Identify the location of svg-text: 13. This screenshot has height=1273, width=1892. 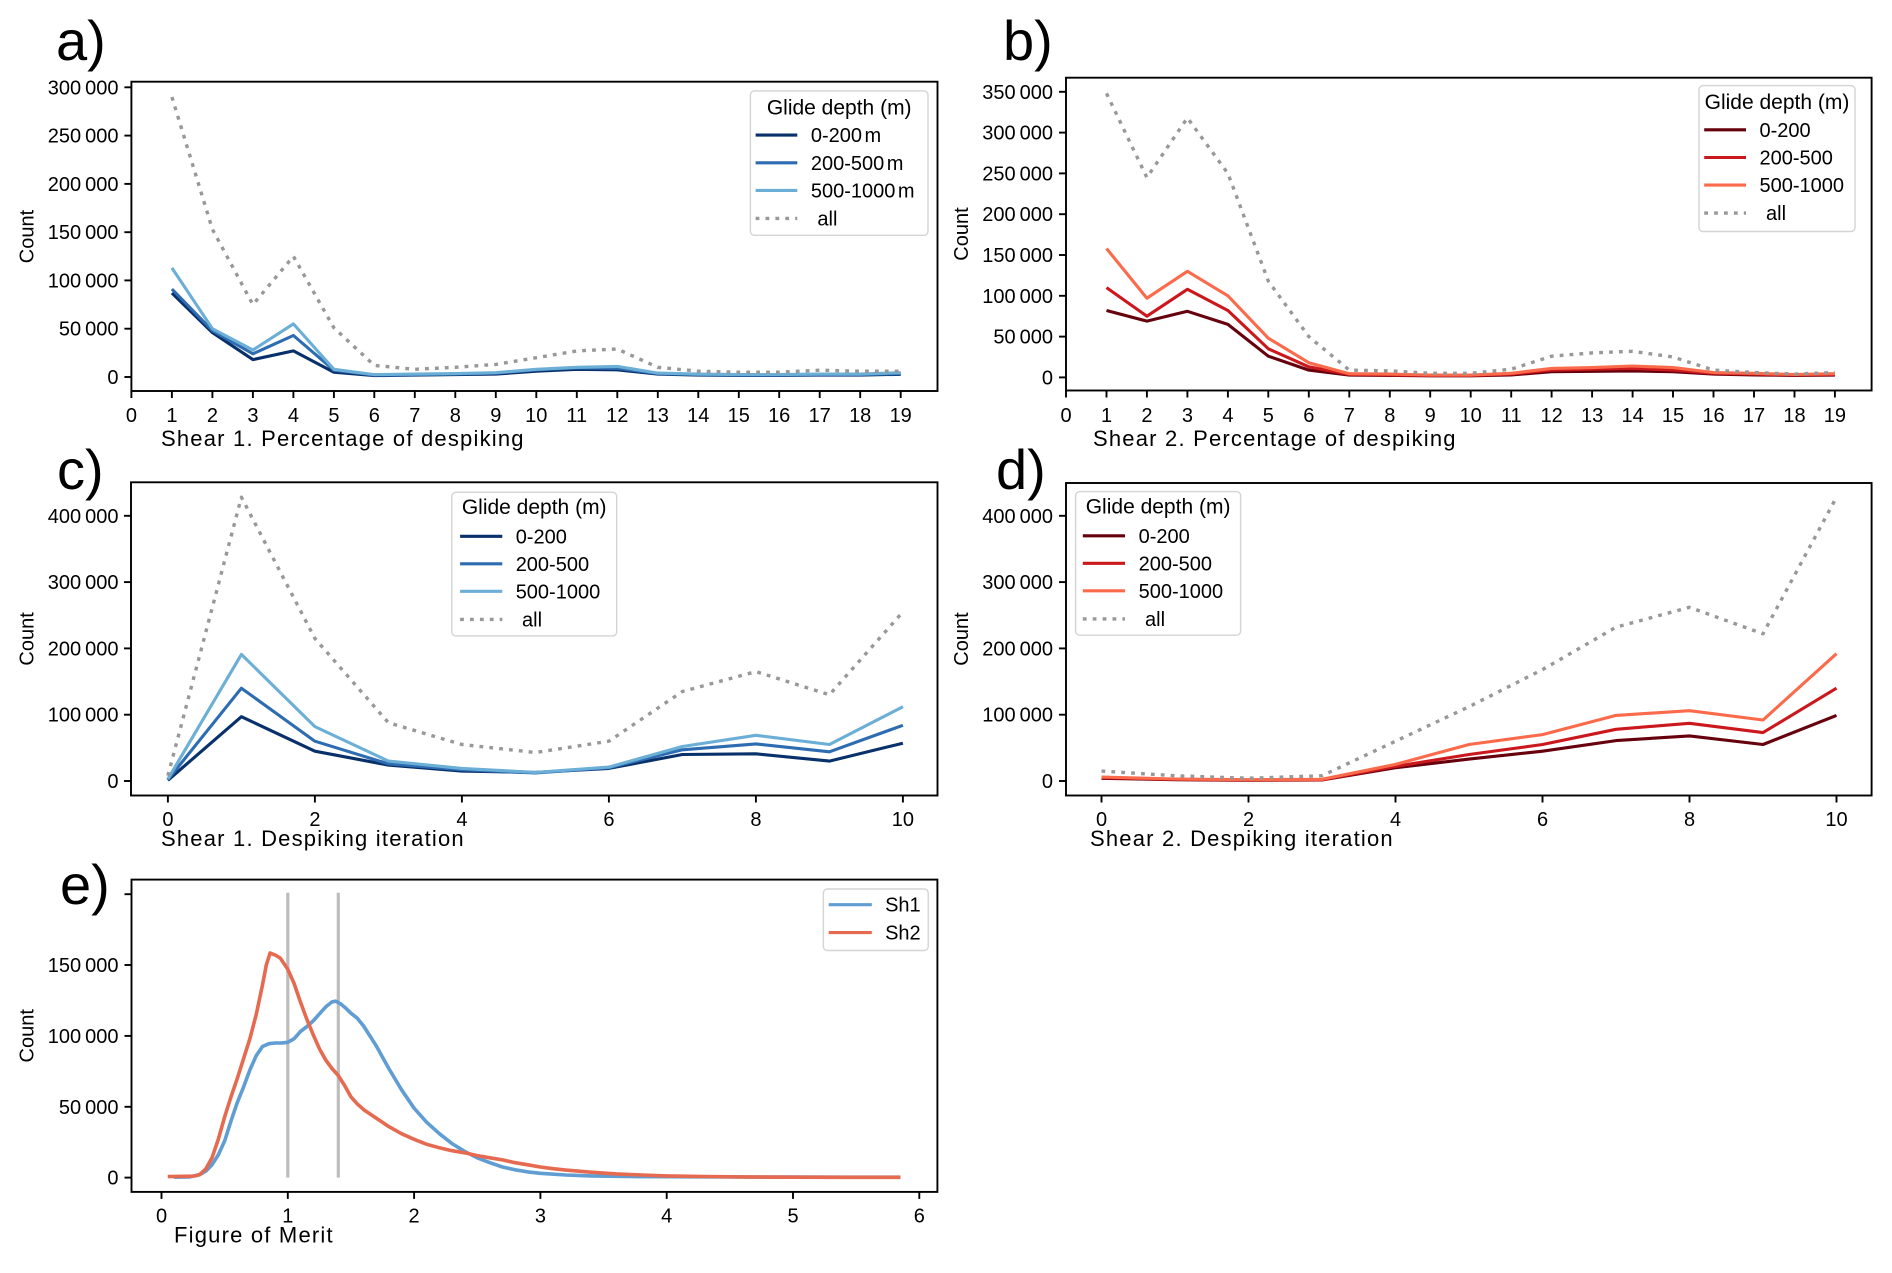
(658, 416).